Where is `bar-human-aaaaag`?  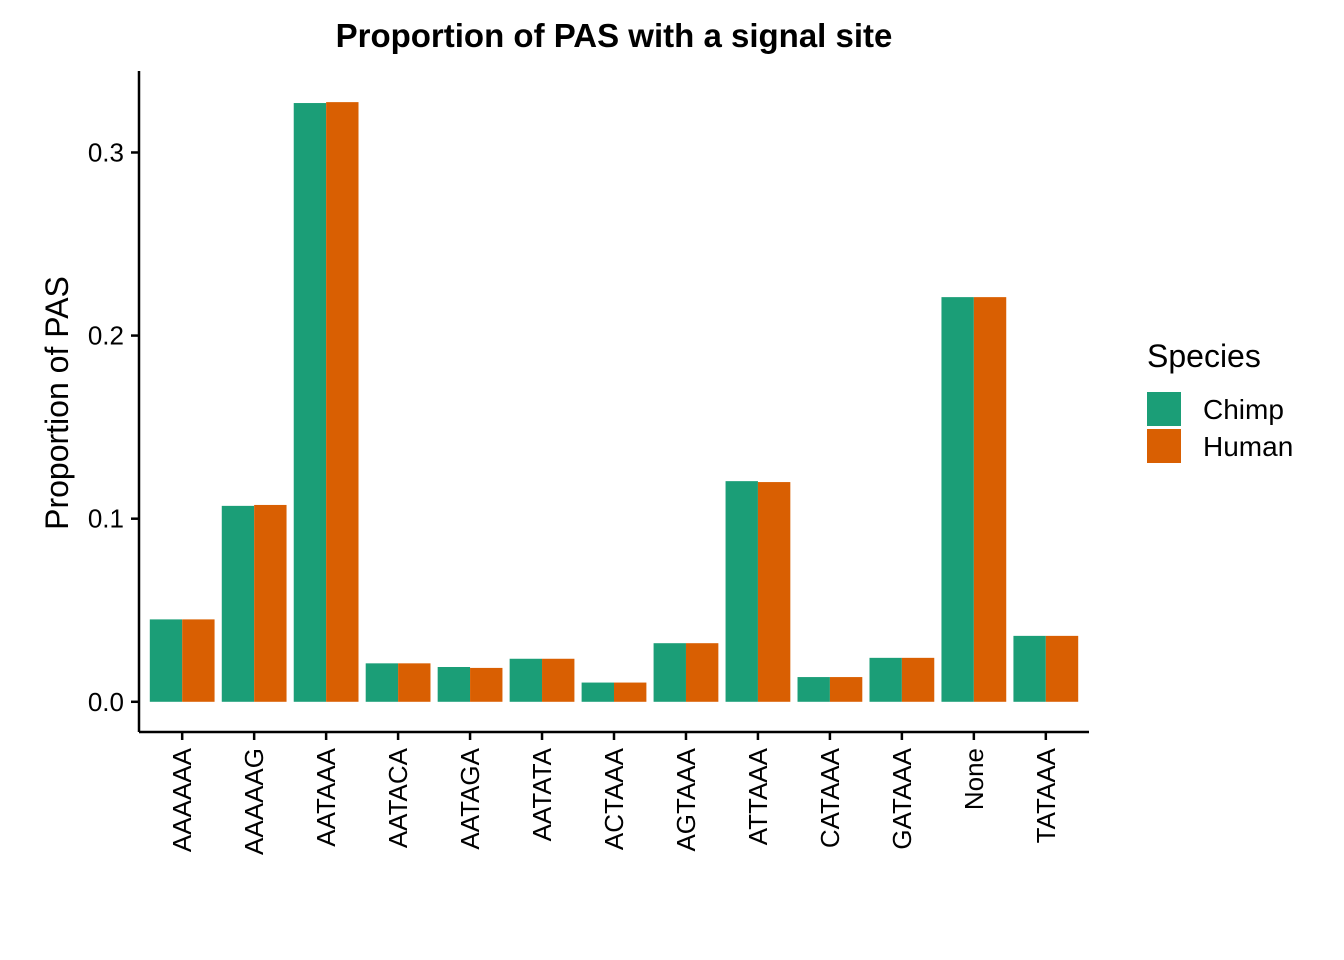 bar-human-aaaaag is located at coordinates (270, 603).